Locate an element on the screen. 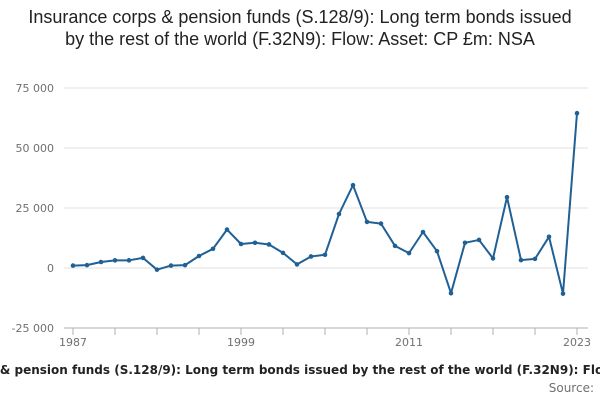 The width and height of the screenshot is (600, 400). x-tick-label: 1987 is located at coordinates (73, 342).